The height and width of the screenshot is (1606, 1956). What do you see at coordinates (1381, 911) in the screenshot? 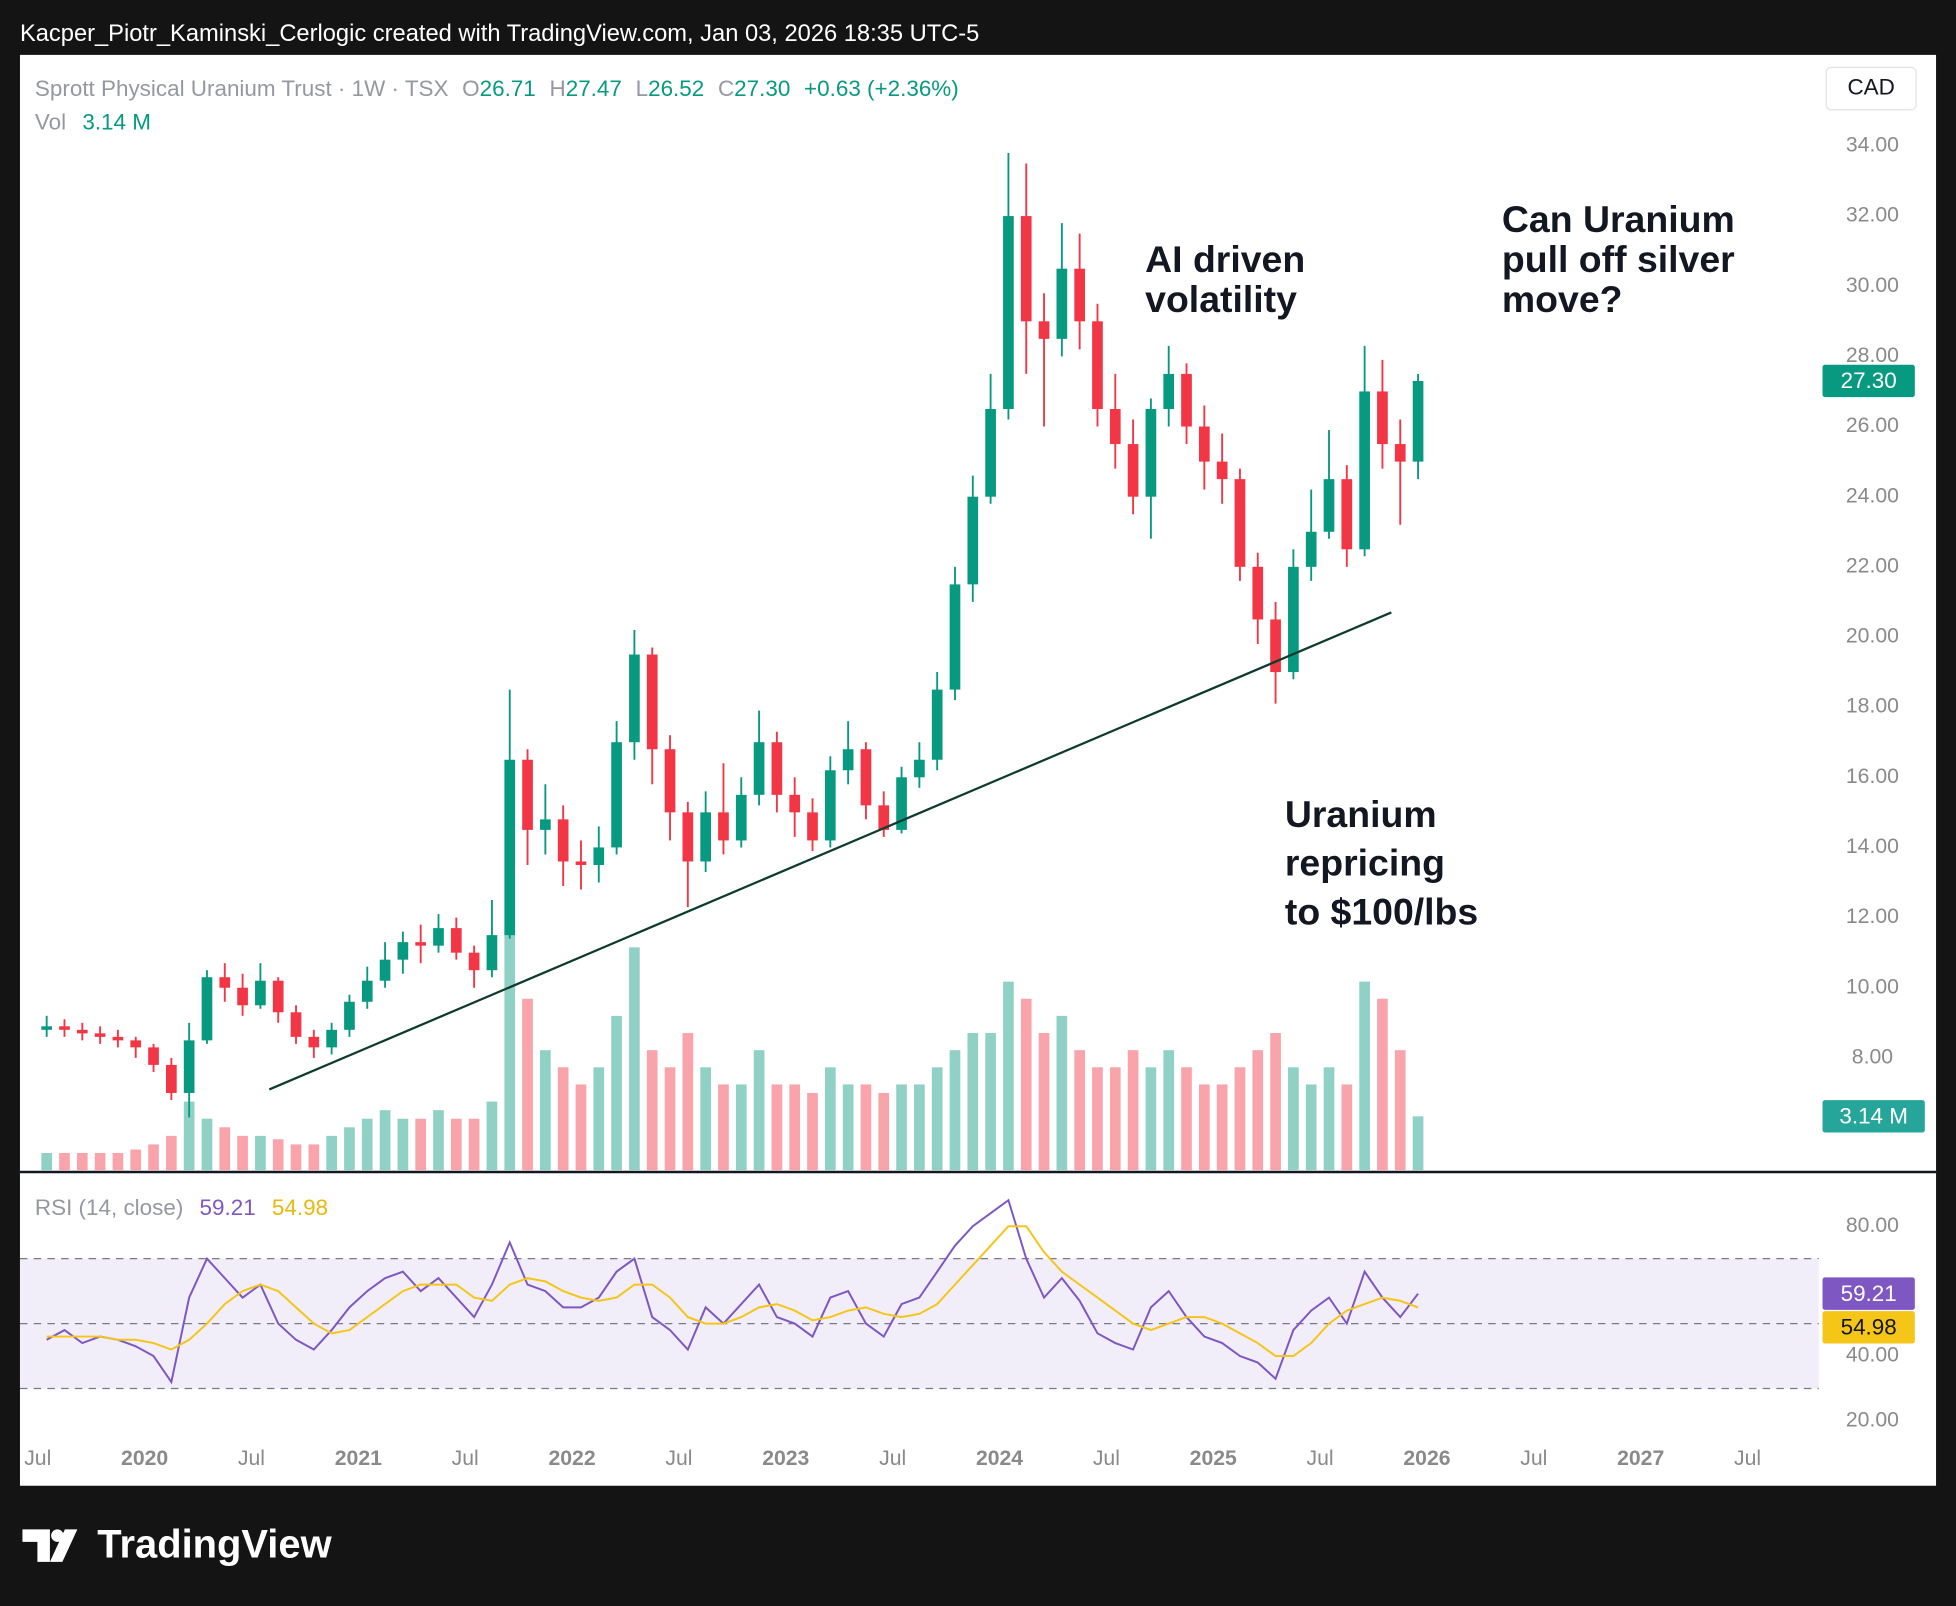
I see `annotation-line: to $100/lbs` at bounding box center [1381, 911].